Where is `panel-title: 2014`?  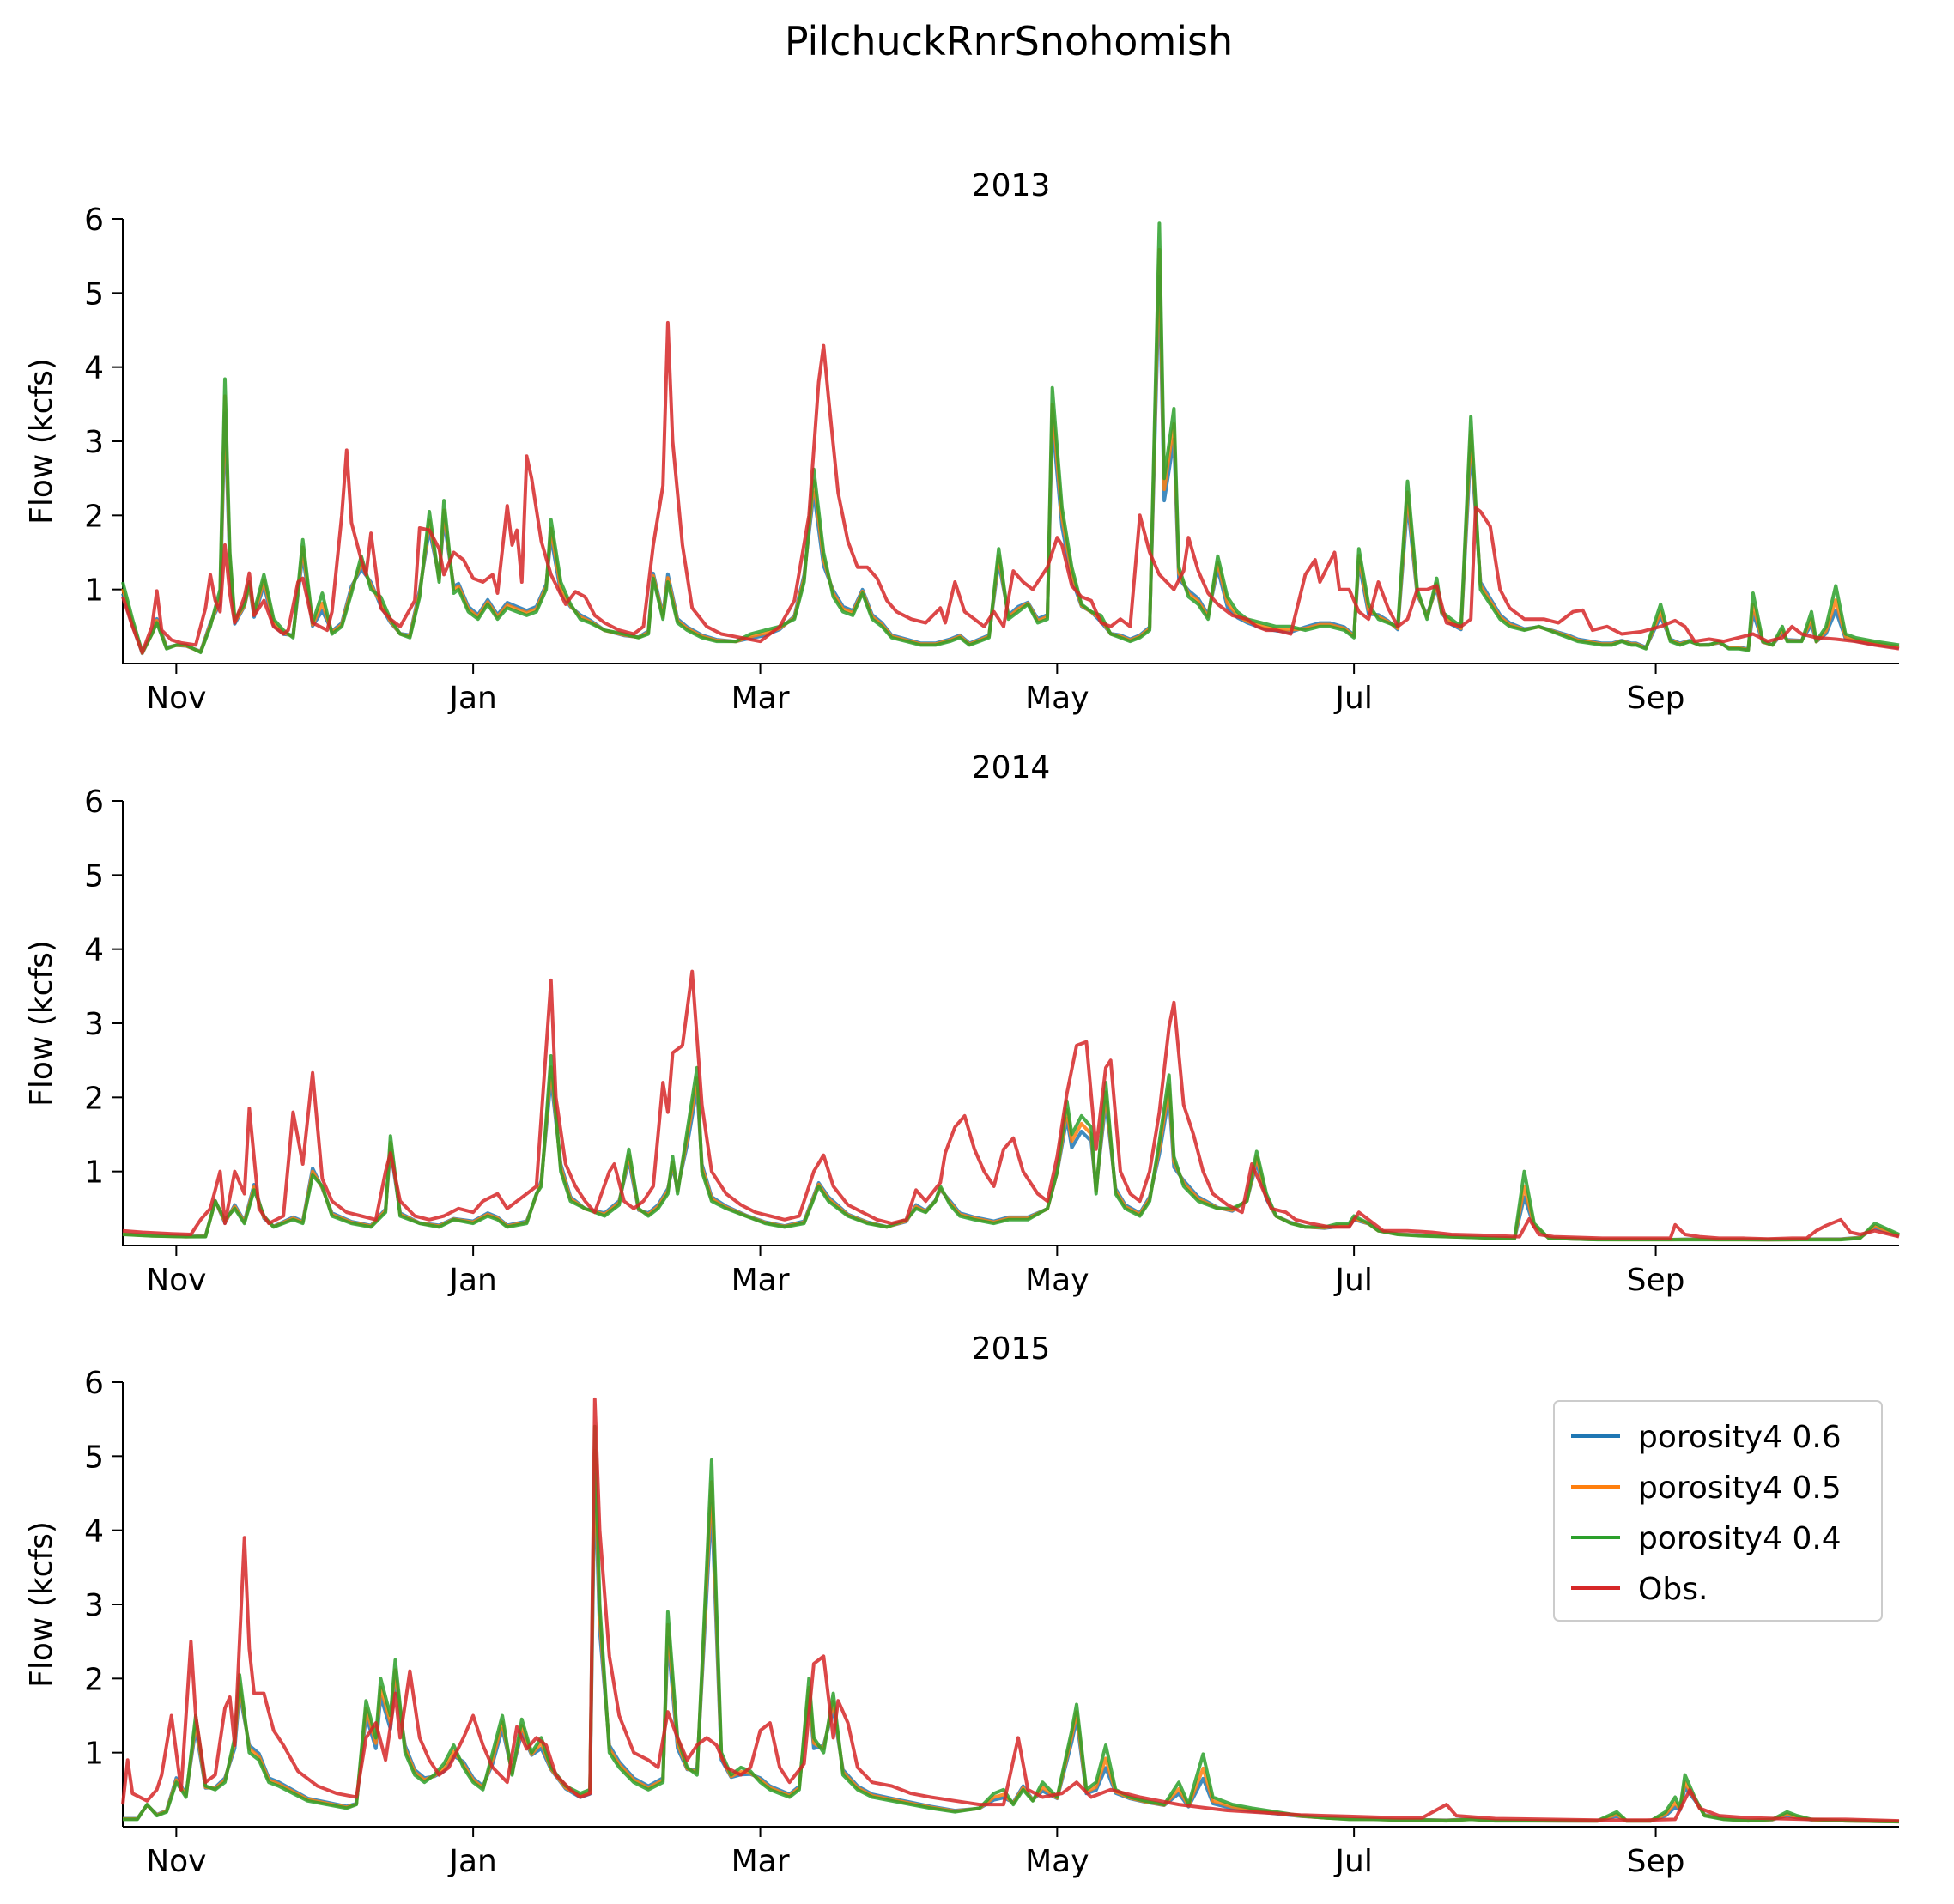 panel-title: 2014 is located at coordinates (1011, 768).